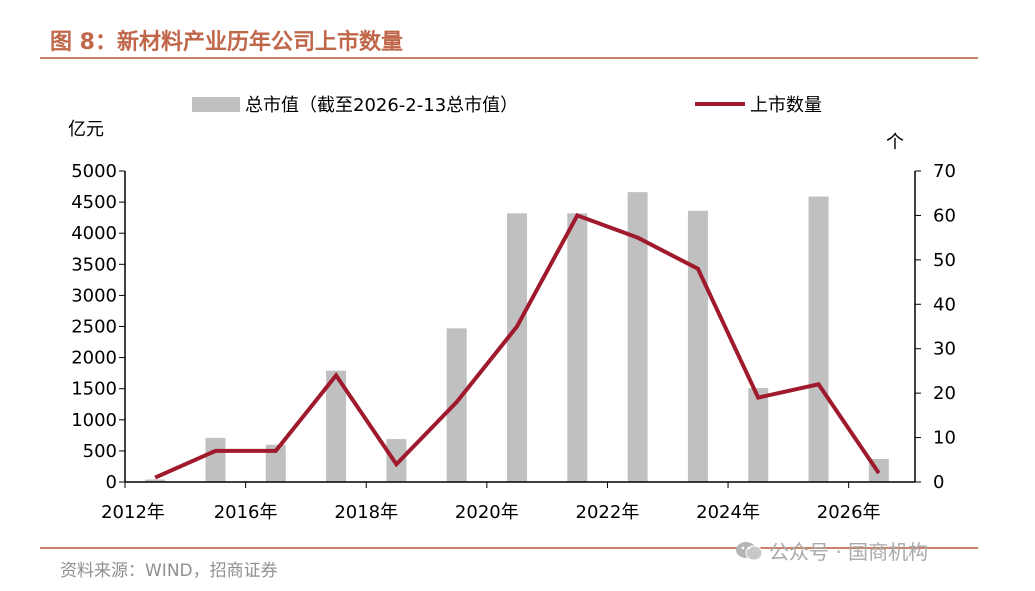 The height and width of the screenshot is (591, 1035). I want to click on right-tick-label: 60, so click(944, 215).